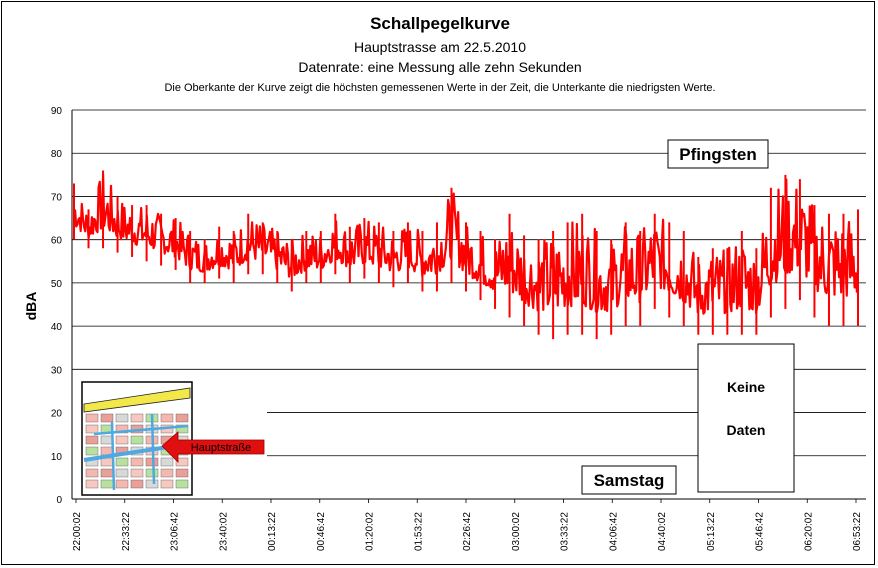  What do you see at coordinates (137, 400) in the screenshot?
I see `map-yellow-street` at bounding box center [137, 400].